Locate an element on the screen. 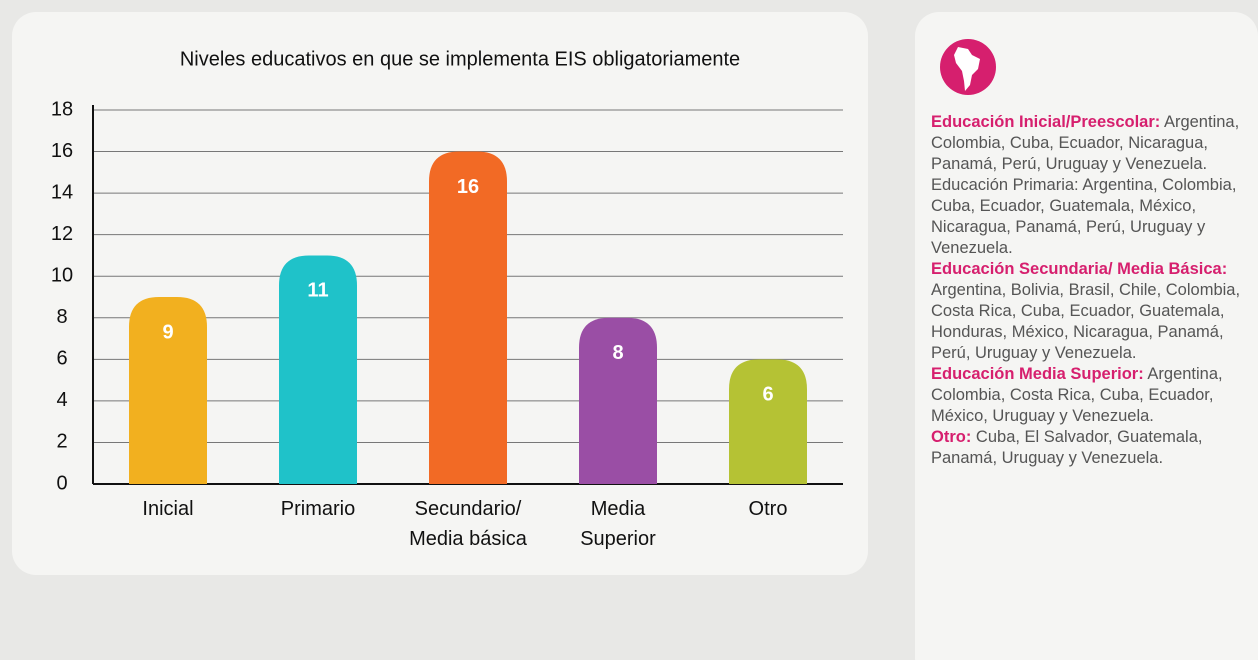 Image resolution: width=1258 pixels, height=660 pixels. value-label: 16 is located at coordinates (468, 187).